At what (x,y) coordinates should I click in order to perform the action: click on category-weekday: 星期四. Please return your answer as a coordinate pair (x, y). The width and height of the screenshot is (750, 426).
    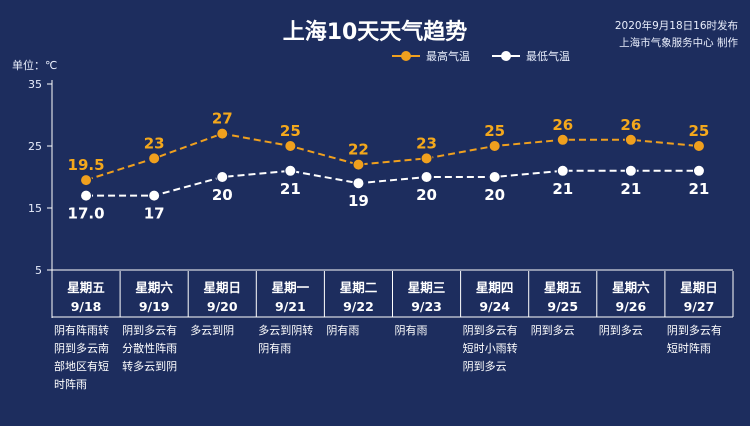
    Looking at the image, I should click on (495, 287).